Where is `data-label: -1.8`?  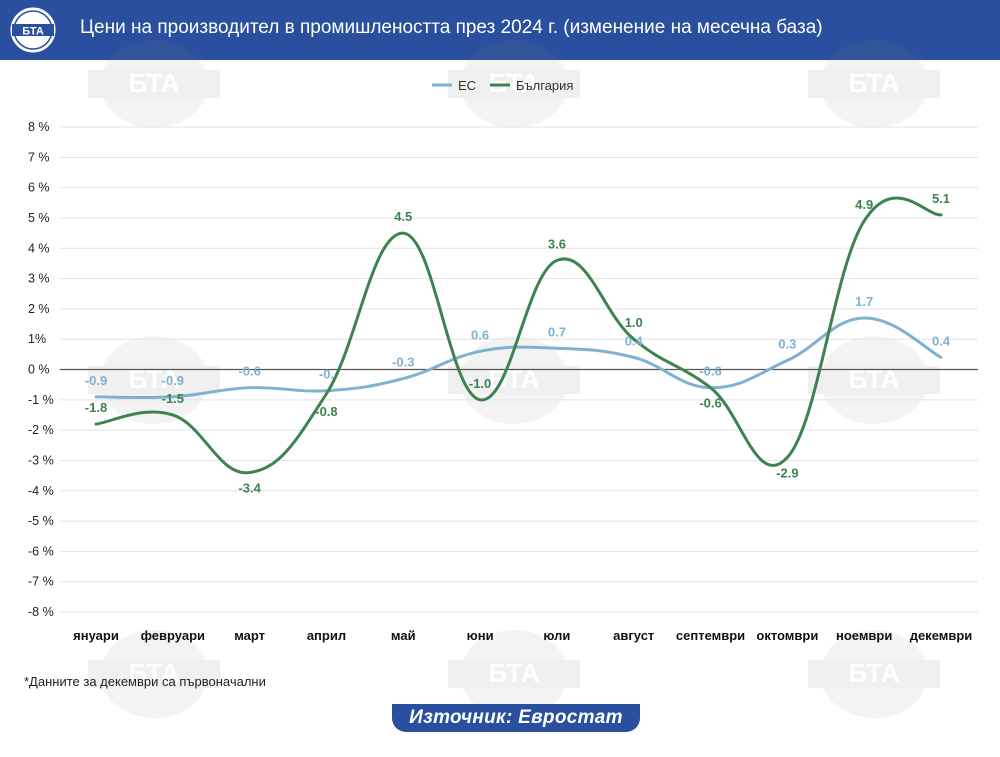
data-label: -1.8 is located at coordinates (96, 407).